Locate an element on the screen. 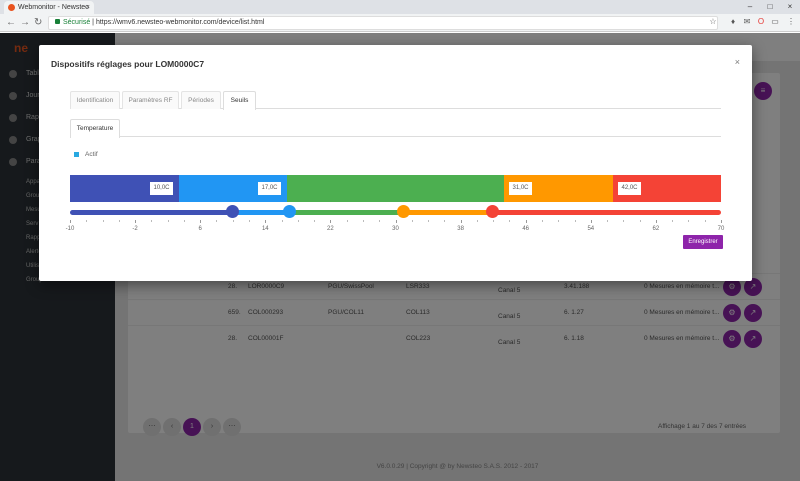 Image resolution: width=800 pixels, height=481 pixels. browser-tab: Webmonitor - Newsteo × is located at coordinates (49, 7).